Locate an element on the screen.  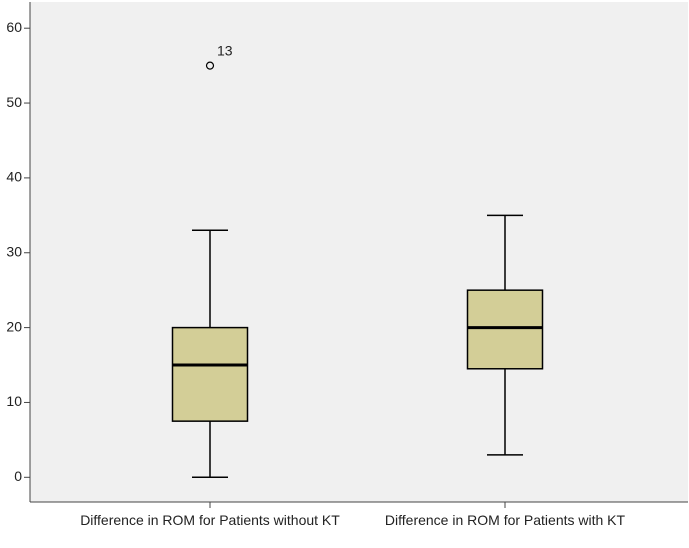
y-tick-label: 50 is located at coordinates (14, 102).